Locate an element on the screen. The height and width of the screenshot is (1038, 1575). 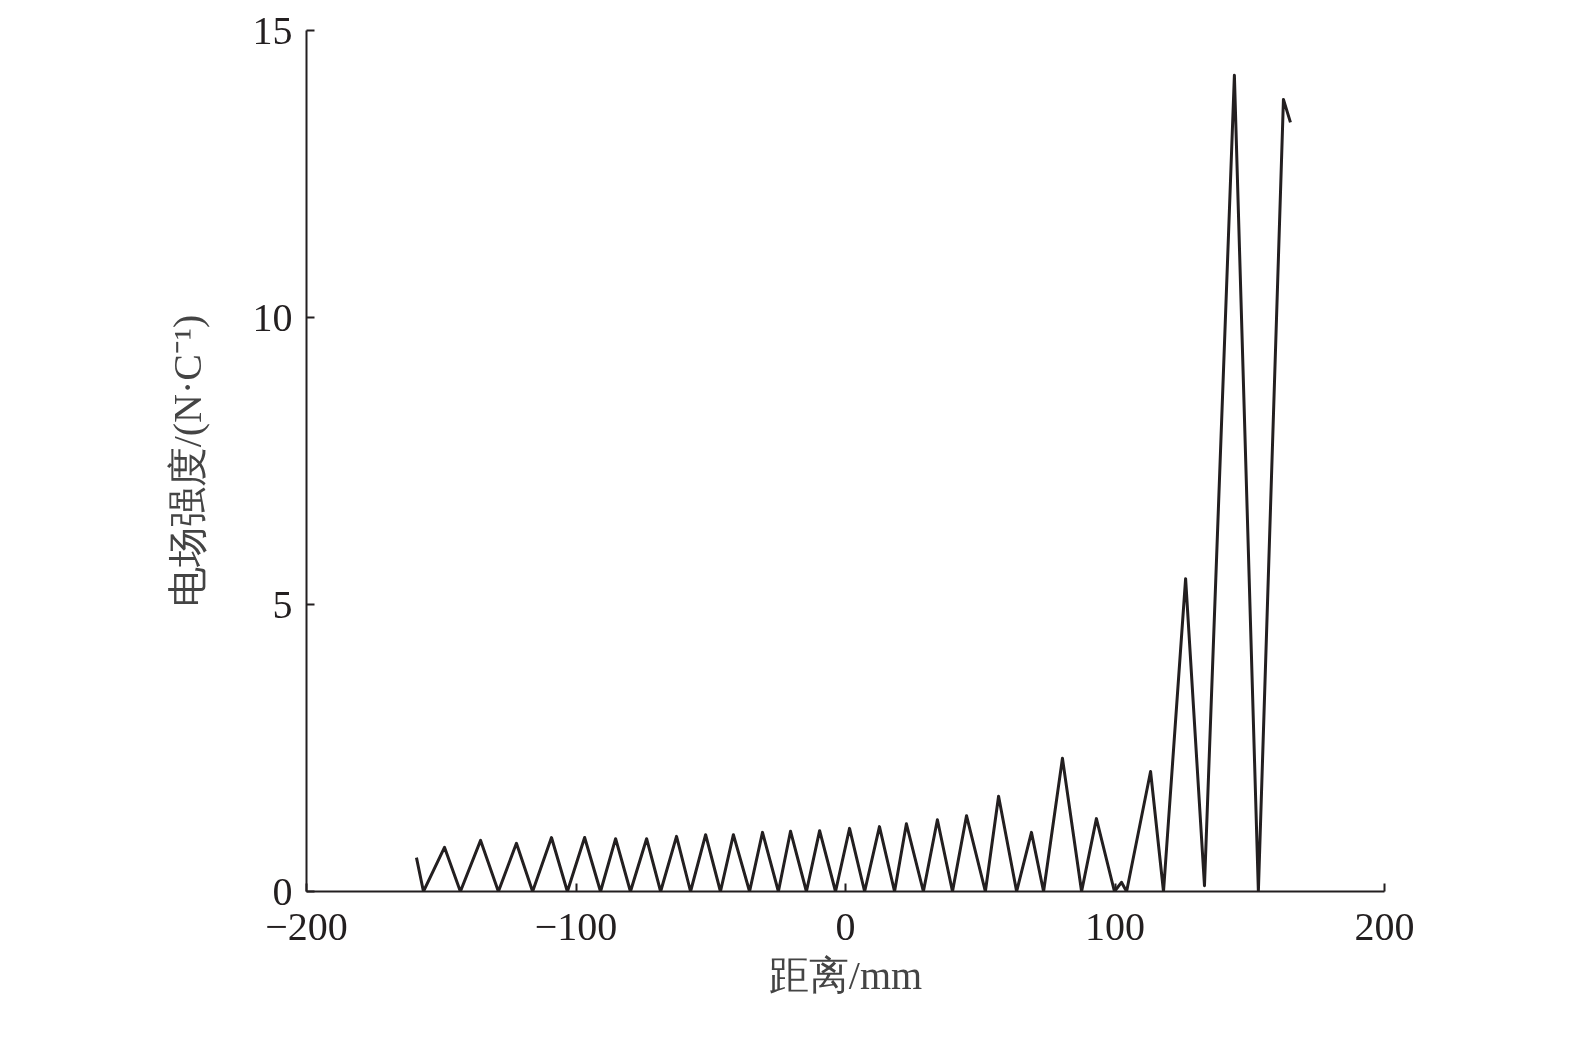
x-axis-title: 距离/mm is located at coordinates (845, 975).